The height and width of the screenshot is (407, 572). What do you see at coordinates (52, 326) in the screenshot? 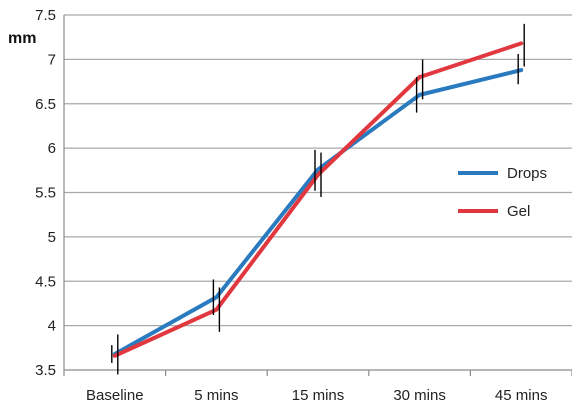
I see `y-tick-label: 4` at bounding box center [52, 326].